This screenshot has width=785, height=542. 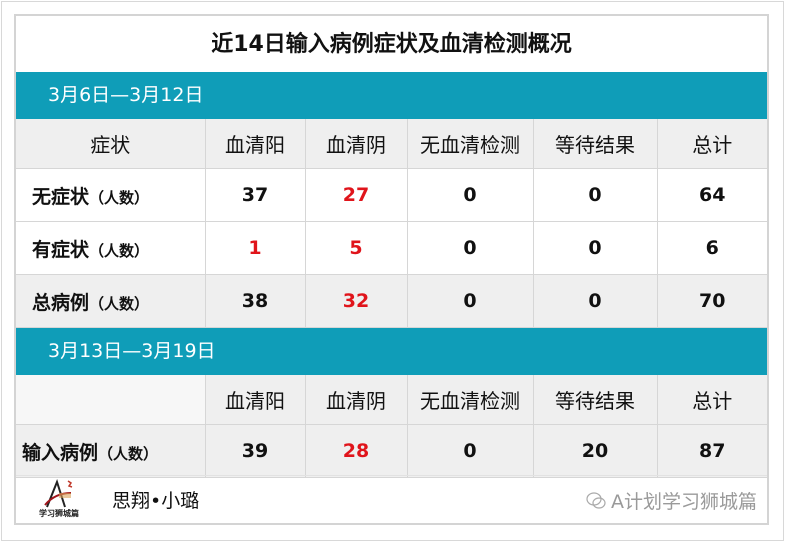 I want to click on table-header: 症状 血清阳 血清阴 无血清检测 等待结果 总计, so click(x=391, y=144).